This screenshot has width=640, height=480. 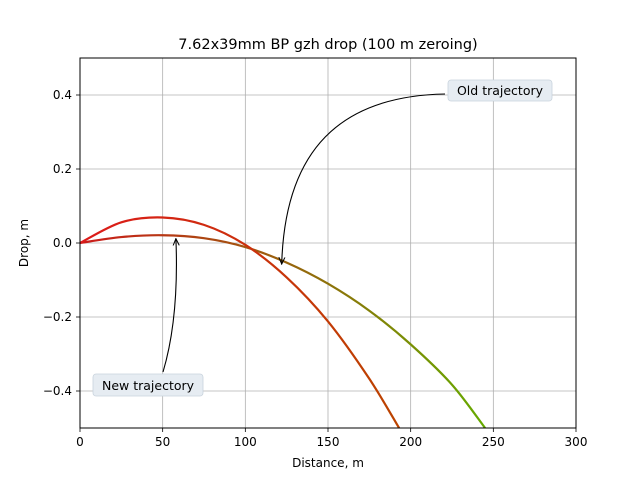 I want to click on x-tick-label: 100, so click(x=245, y=442).